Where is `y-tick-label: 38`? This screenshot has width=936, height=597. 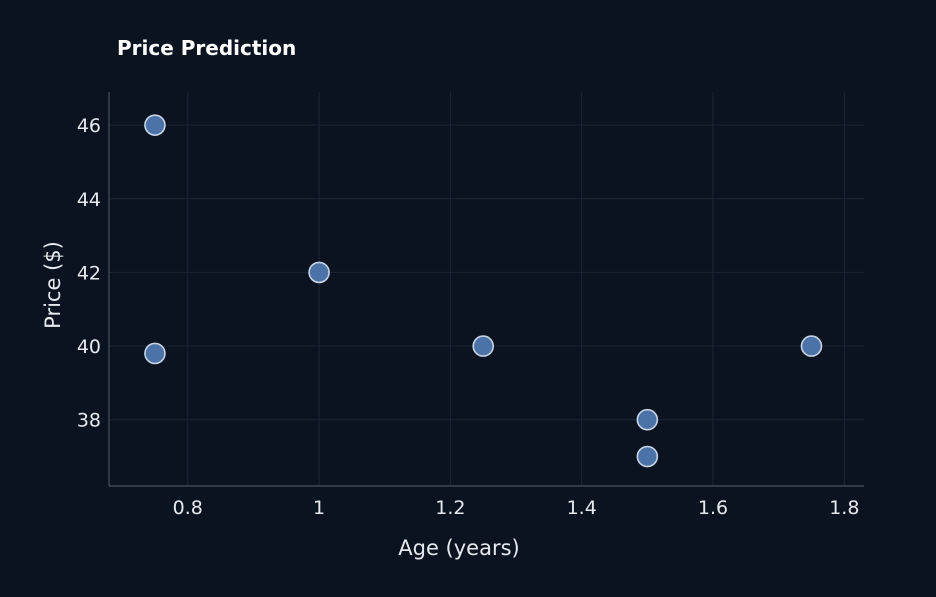 y-tick-label: 38 is located at coordinates (89, 421).